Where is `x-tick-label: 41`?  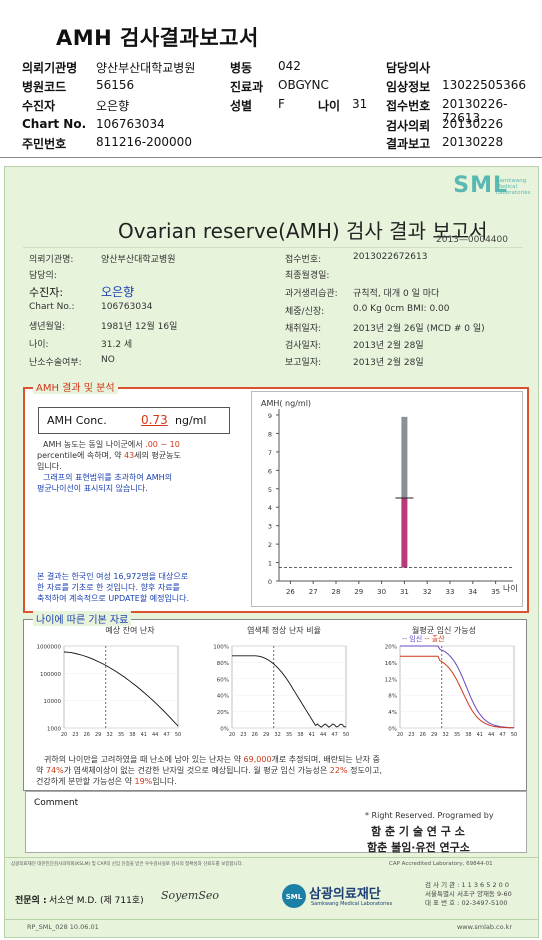 x-tick-label: 41 is located at coordinates (312, 735).